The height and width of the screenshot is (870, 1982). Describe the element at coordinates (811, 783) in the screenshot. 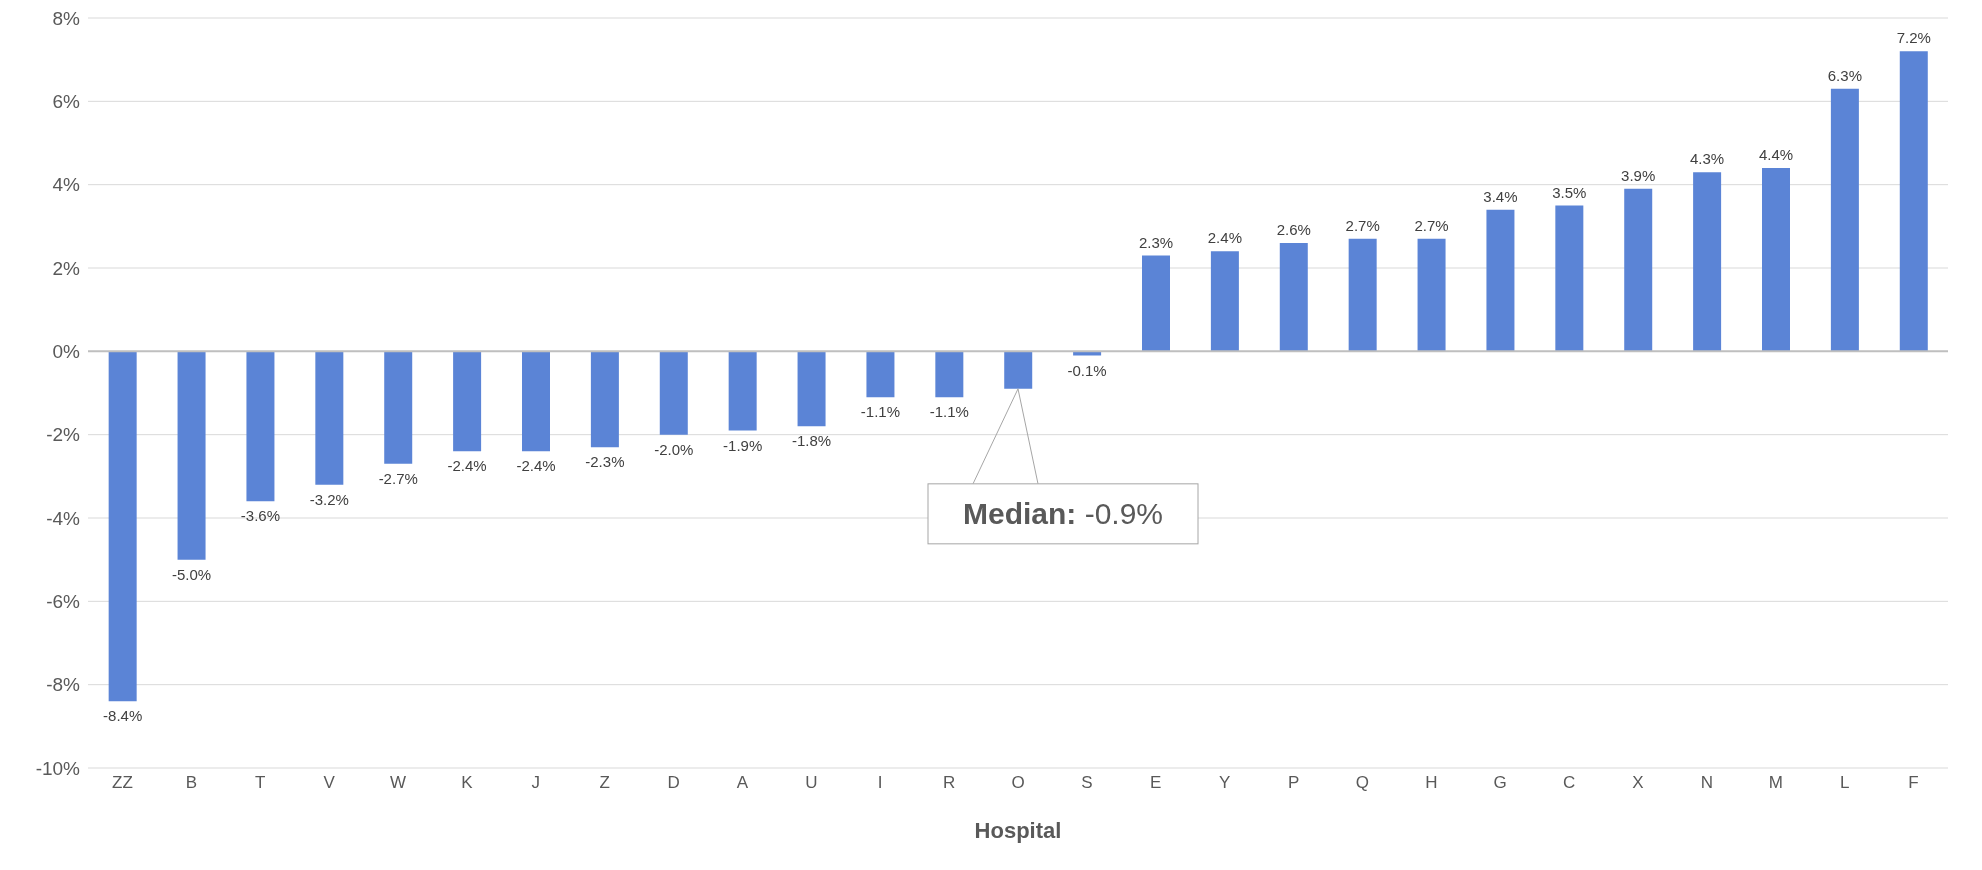

I see `x-tick-label: U` at that location.